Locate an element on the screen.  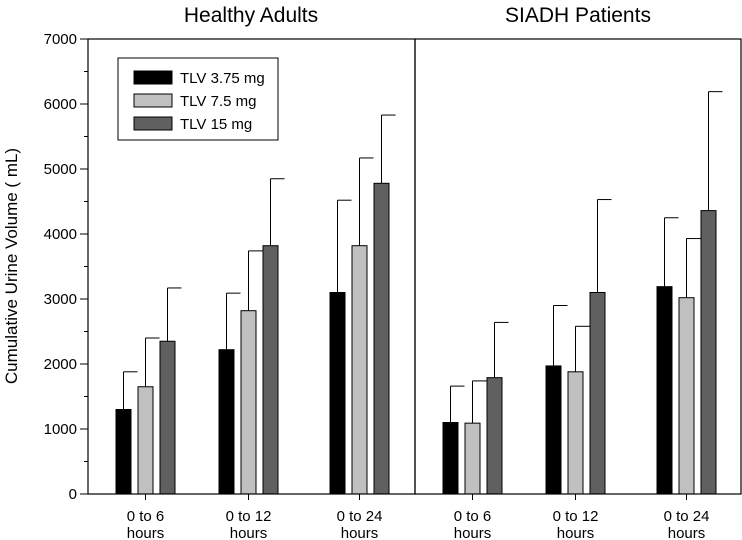
panel-title-healthy-adults: Healthy Adults is located at coordinates (251, 15).